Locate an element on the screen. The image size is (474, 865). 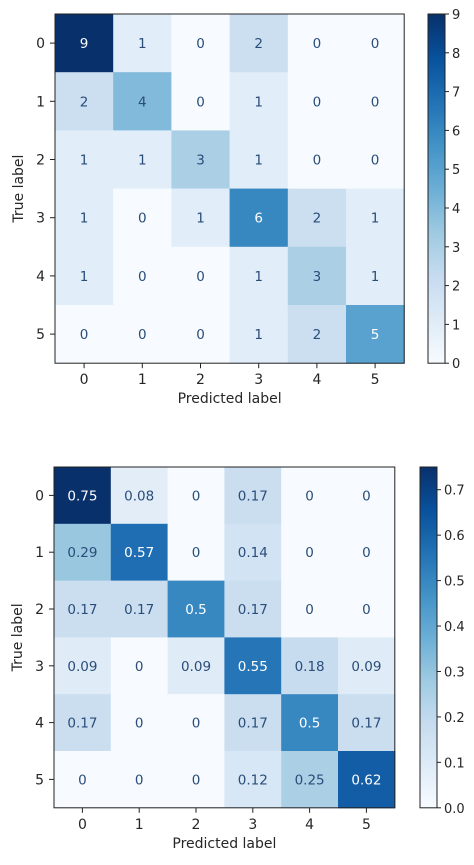
x-tick-label: 3 is located at coordinates (258, 380).